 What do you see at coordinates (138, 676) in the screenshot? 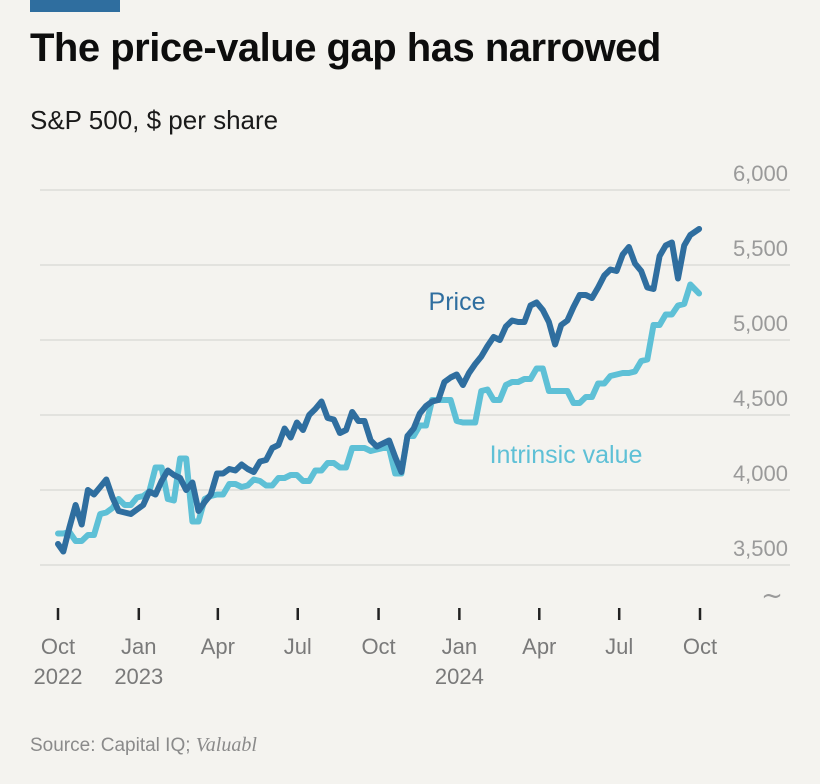
I see `x-tick-year-label: 2023` at bounding box center [138, 676].